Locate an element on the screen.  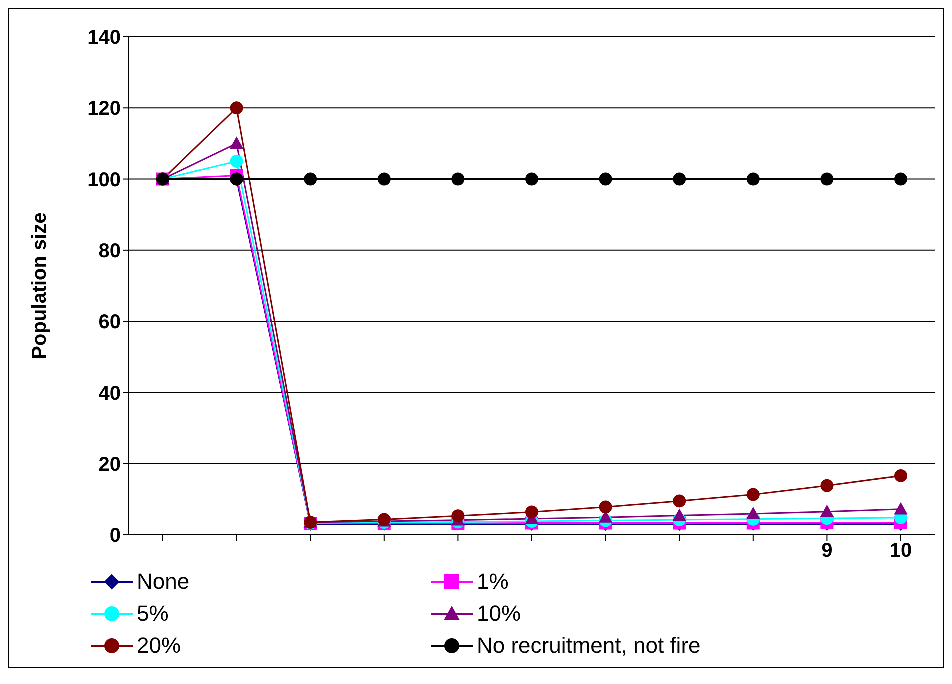
x-tick-label: 10 is located at coordinates (901, 551).